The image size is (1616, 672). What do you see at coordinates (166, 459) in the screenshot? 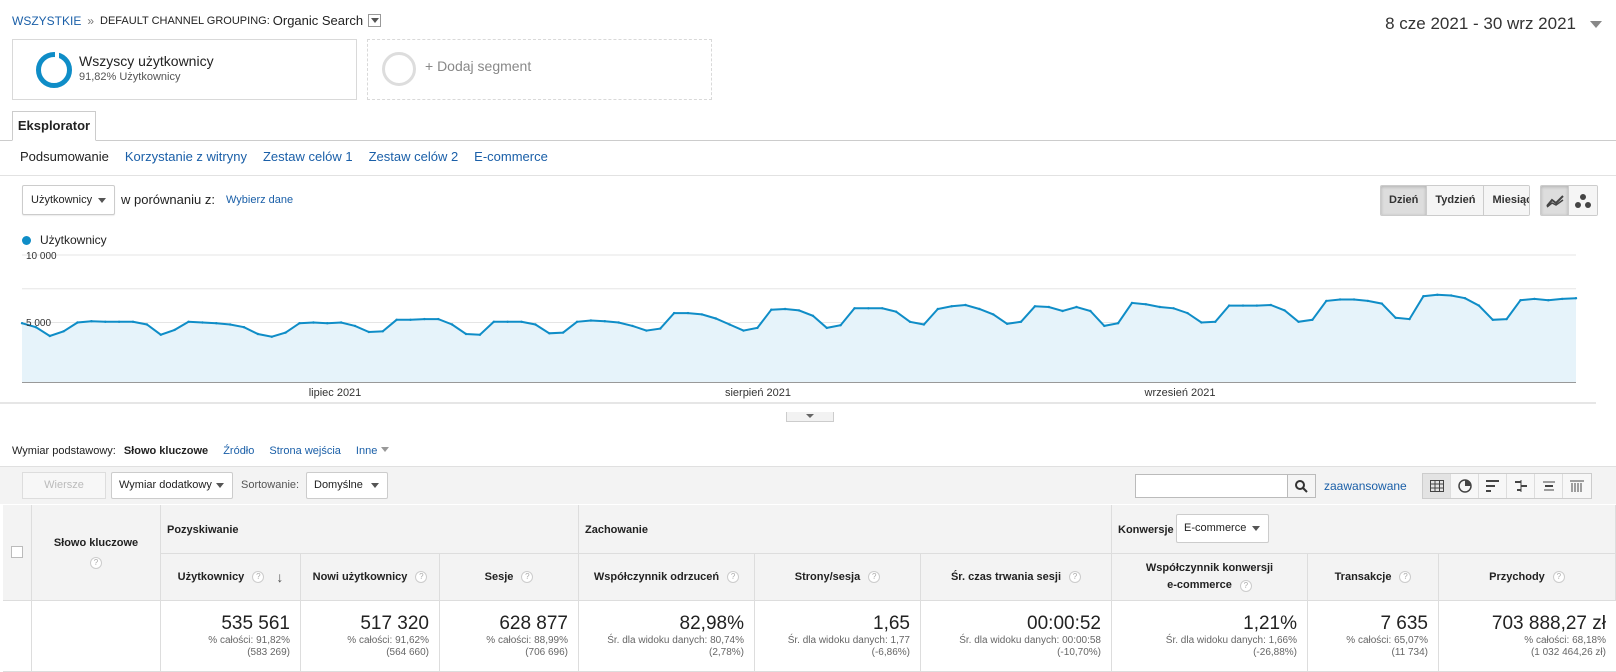
I see `dimension-keyword: Słowo kluczowe` at bounding box center [166, 459].